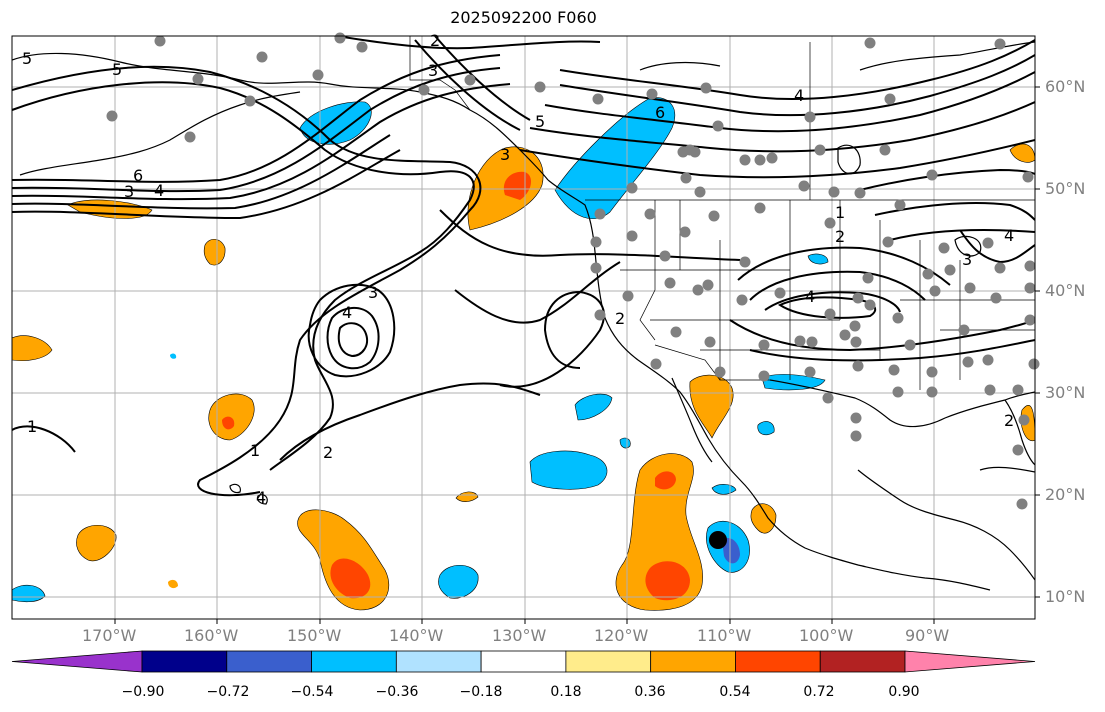 The image size is (1105, 712). I want to click on colorbar-tick-label: −0.36, so click(397, 692).